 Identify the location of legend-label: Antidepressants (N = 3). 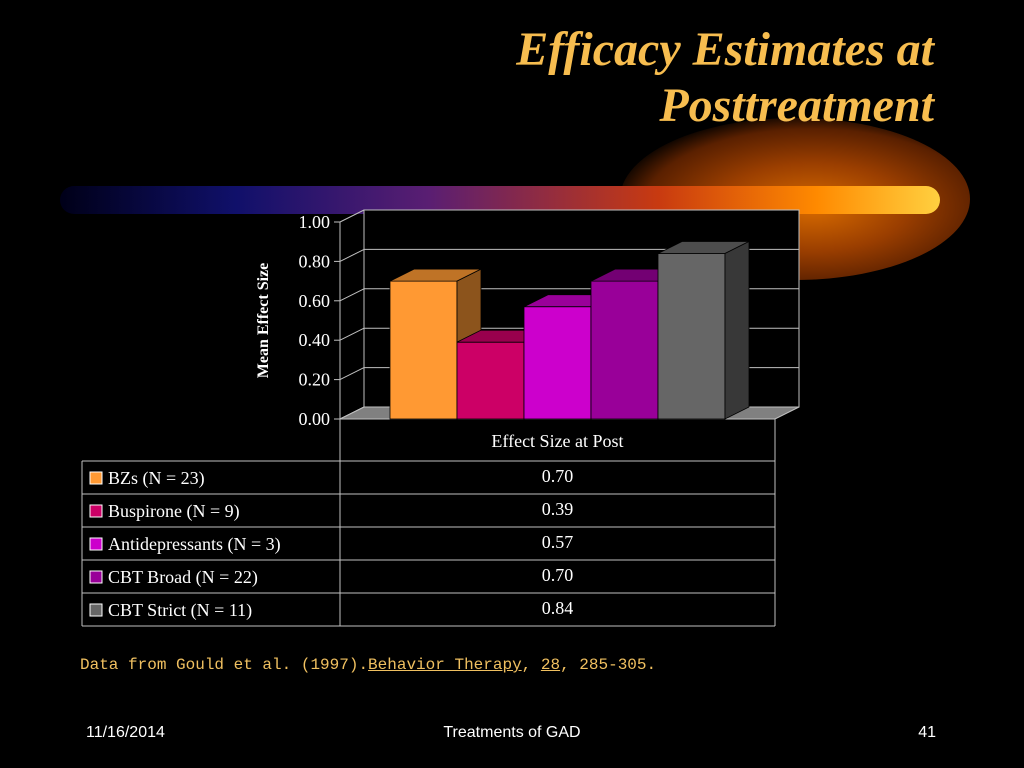
(194, 544).